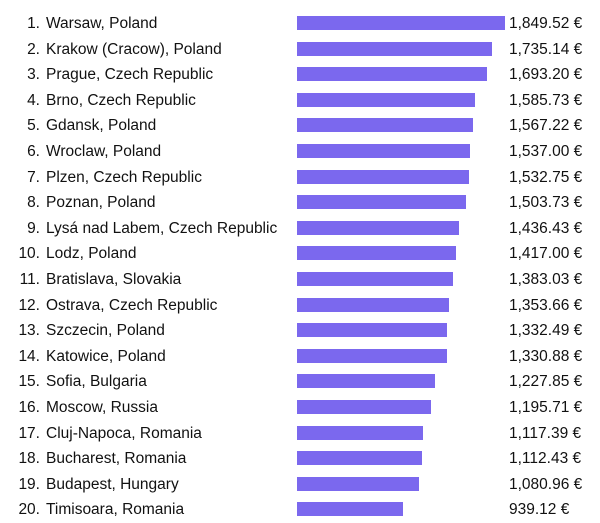 The image size is (600, 523). Describe the element at coordinates (29, 331) in the screenshot. I see `rank-label: 13.` at that location.